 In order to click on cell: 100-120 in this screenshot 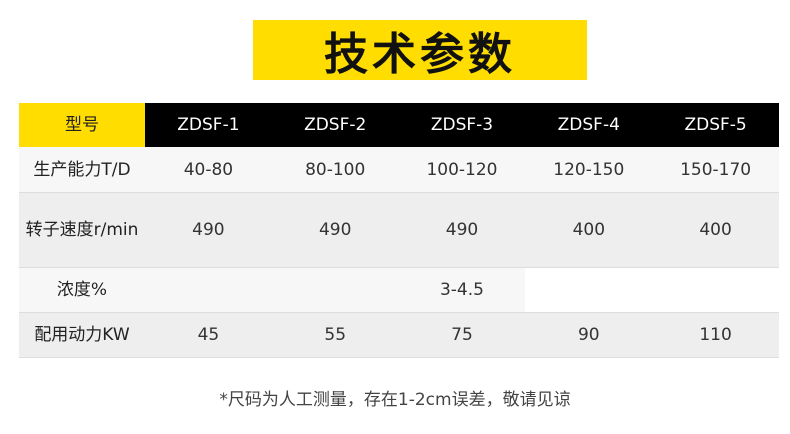, I will do `click(462, 170)`.